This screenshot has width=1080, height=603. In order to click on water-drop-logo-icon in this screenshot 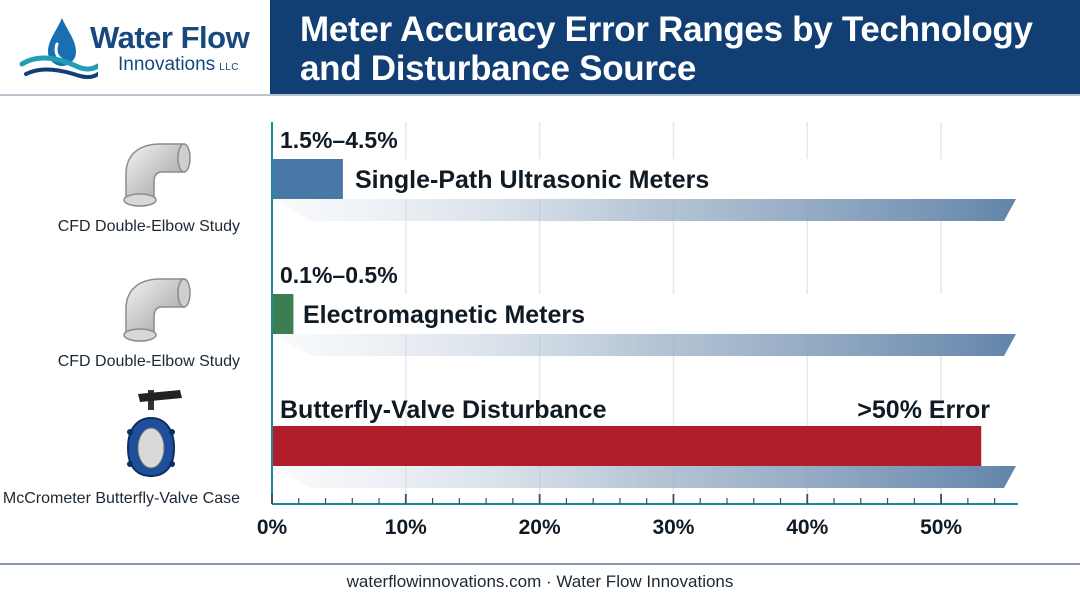, I will do `click(58, 49)`.